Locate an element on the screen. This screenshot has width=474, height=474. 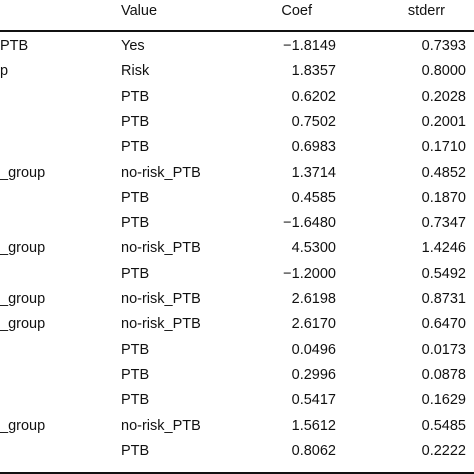
row-coef: 0.0496 is located at coordinates (313, 350).